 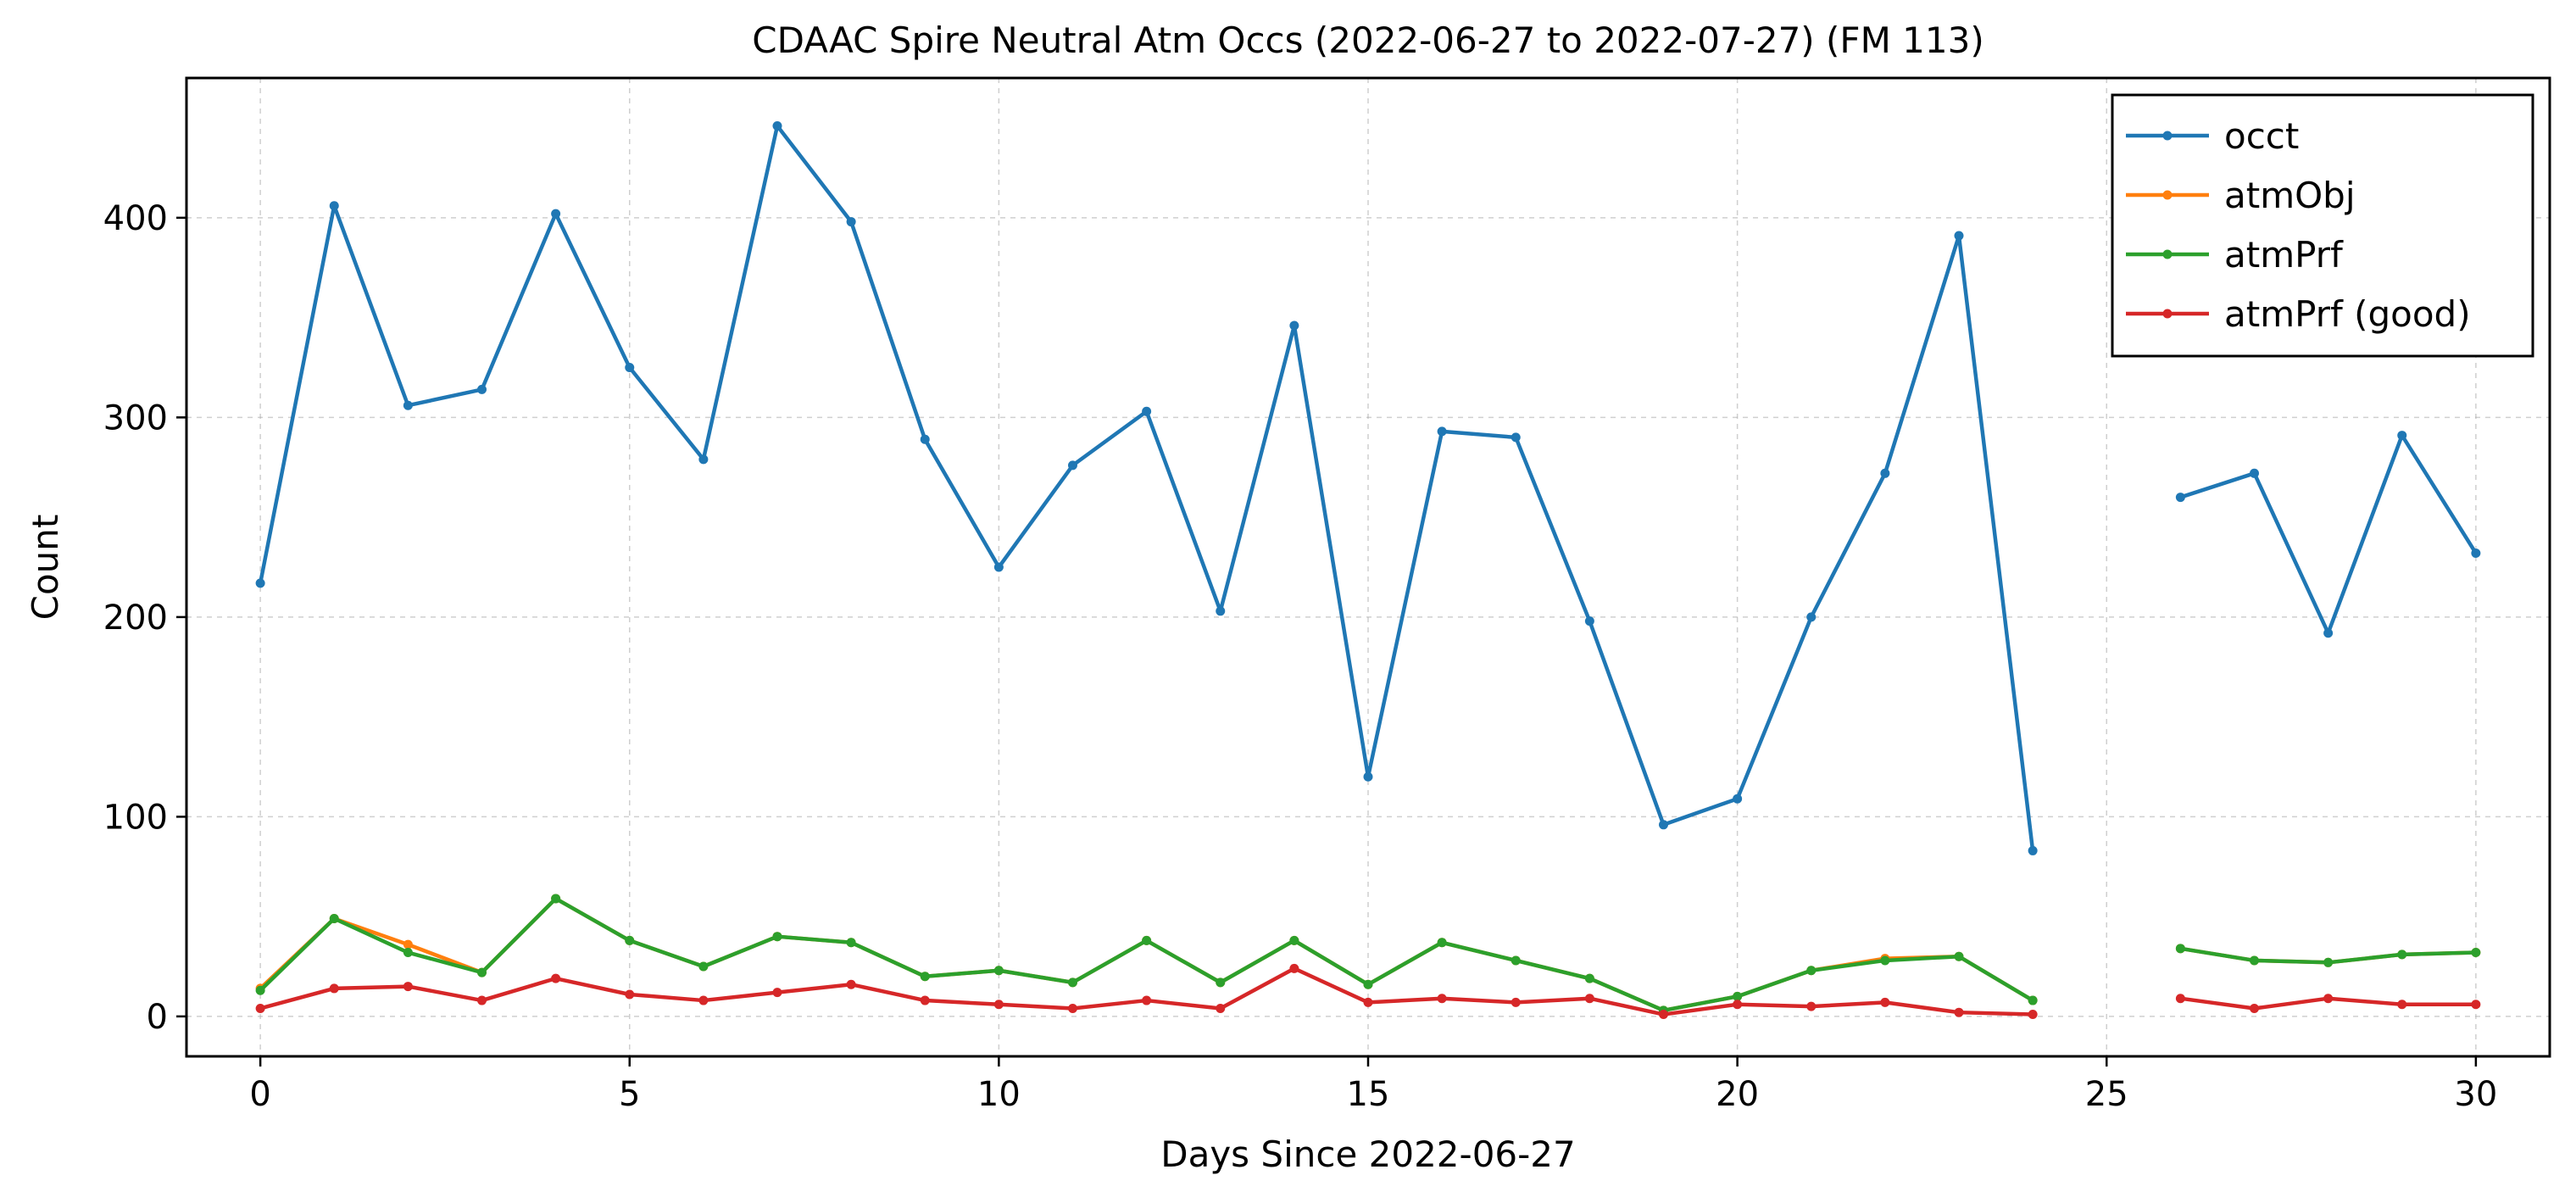 What do you see at coordinates (135, 817) in the screenshot?
I see `y-tick-label: 100` at bounding box center [135, 817].